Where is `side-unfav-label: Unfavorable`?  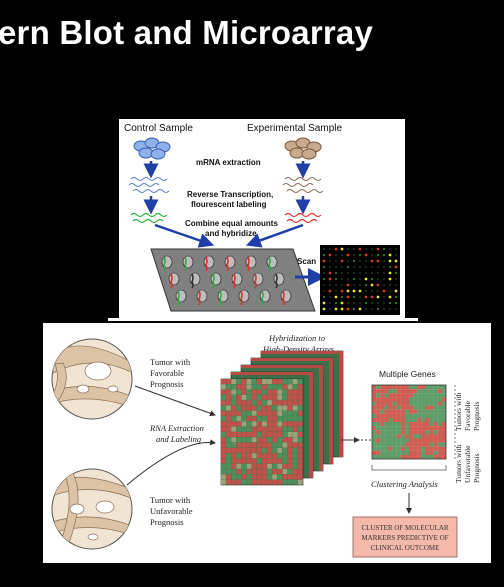
side-unfav-label: Unfavorable is located at coordinates (467, 464).